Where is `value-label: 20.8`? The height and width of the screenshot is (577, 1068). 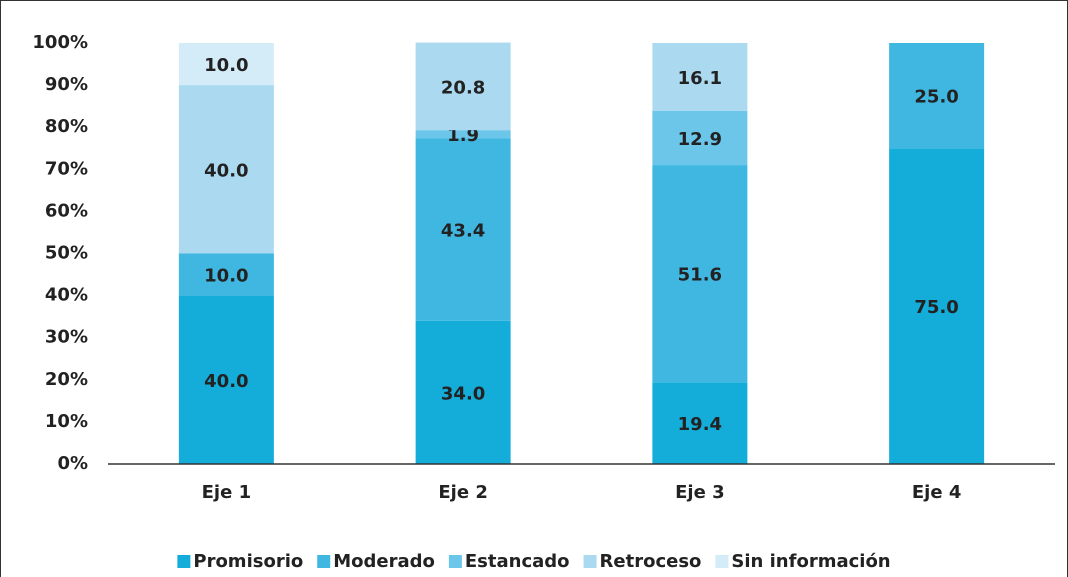
value-label: 20.8 is located at coordinates (463, 87).